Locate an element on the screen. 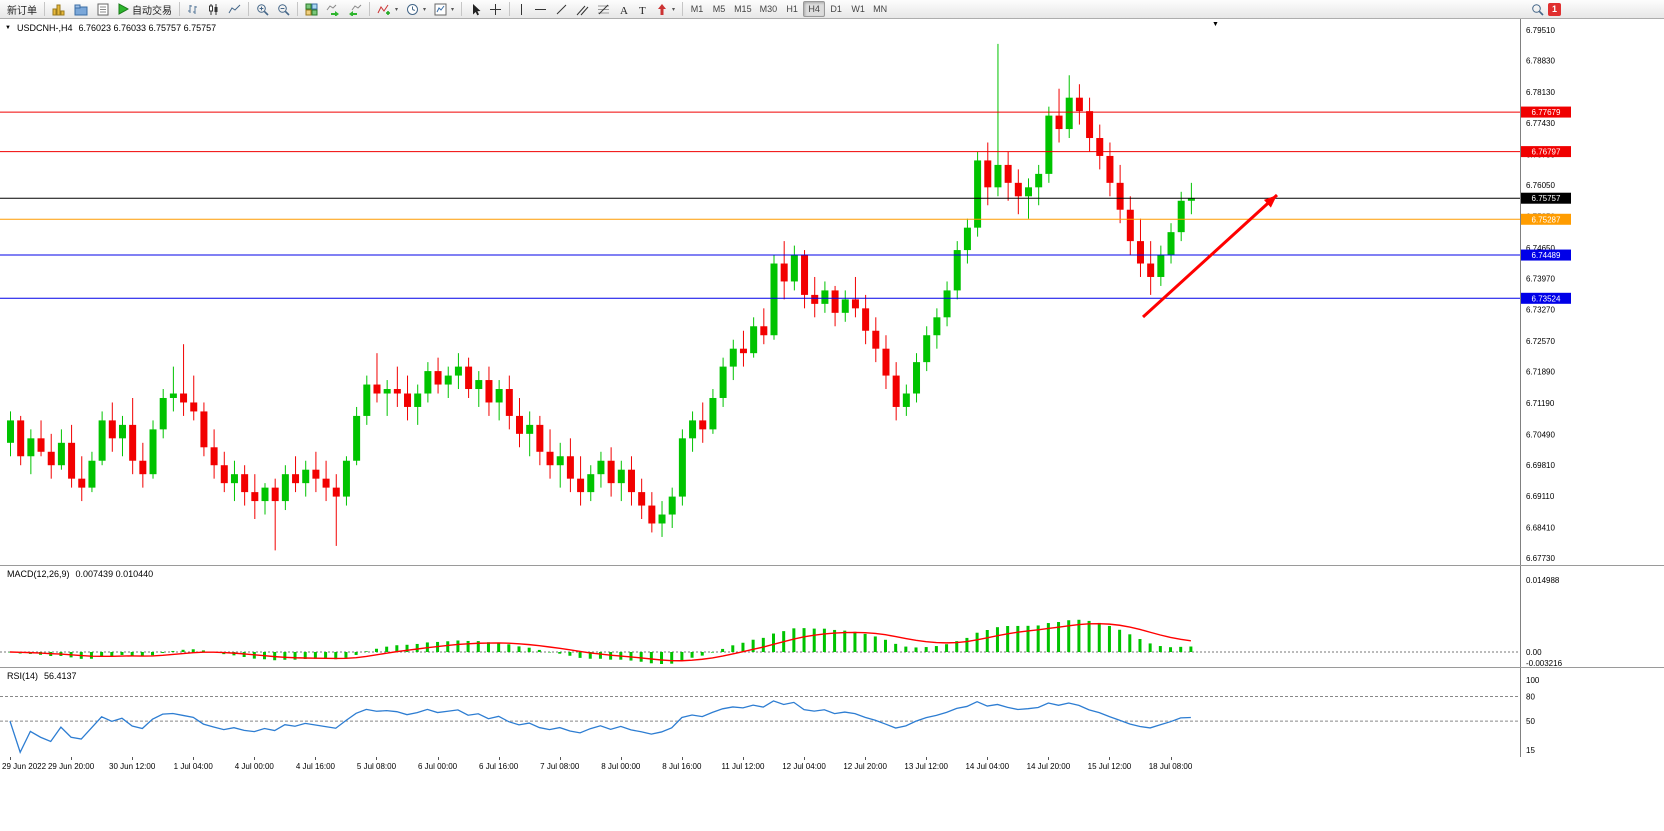  candlestick-chart-button is located at coordinates (213, 9).